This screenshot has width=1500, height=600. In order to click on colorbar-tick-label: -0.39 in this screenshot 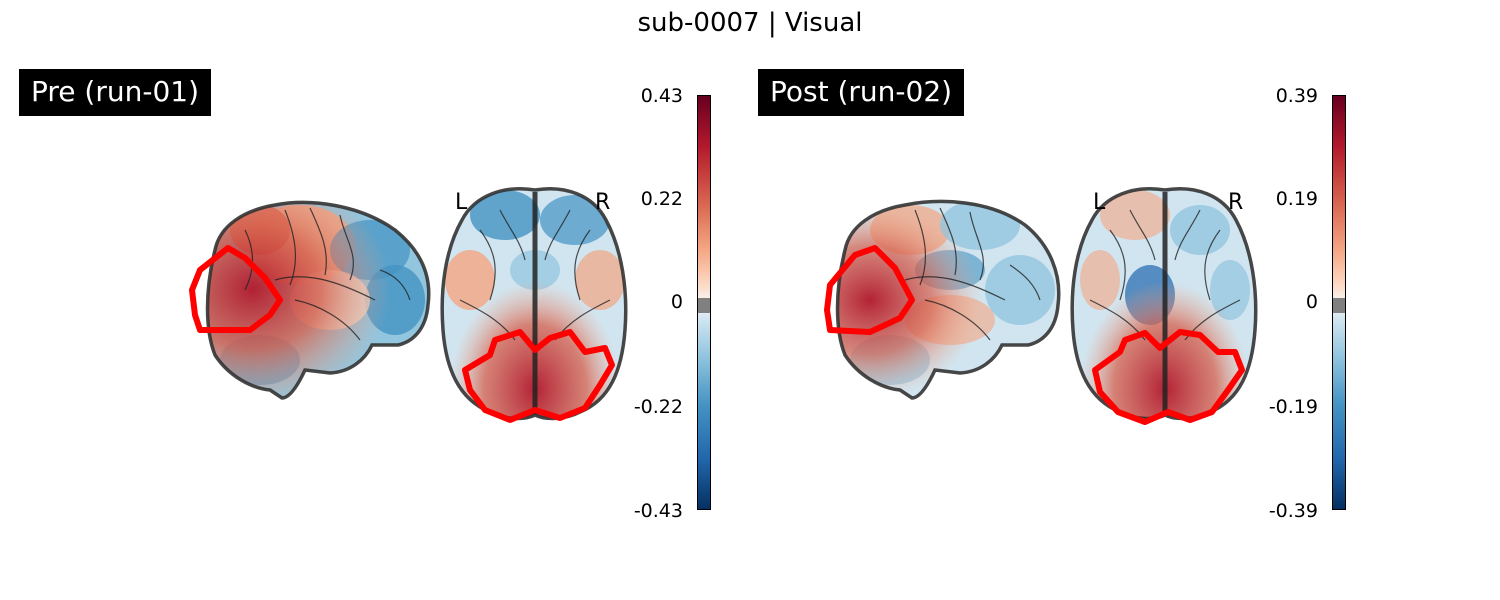, I will do `click(1293, 511)`.